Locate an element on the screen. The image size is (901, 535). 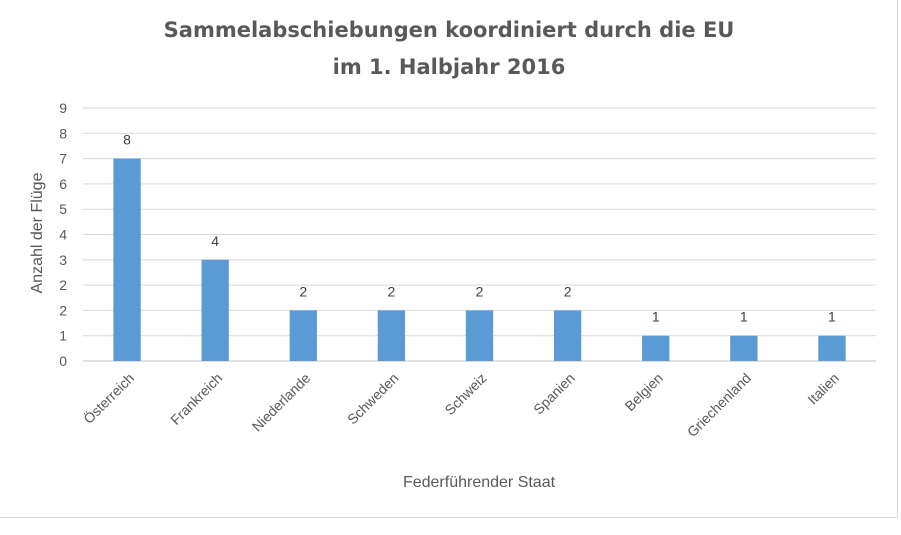
y-tick-label: 5 is located at coordinates (63, 209).